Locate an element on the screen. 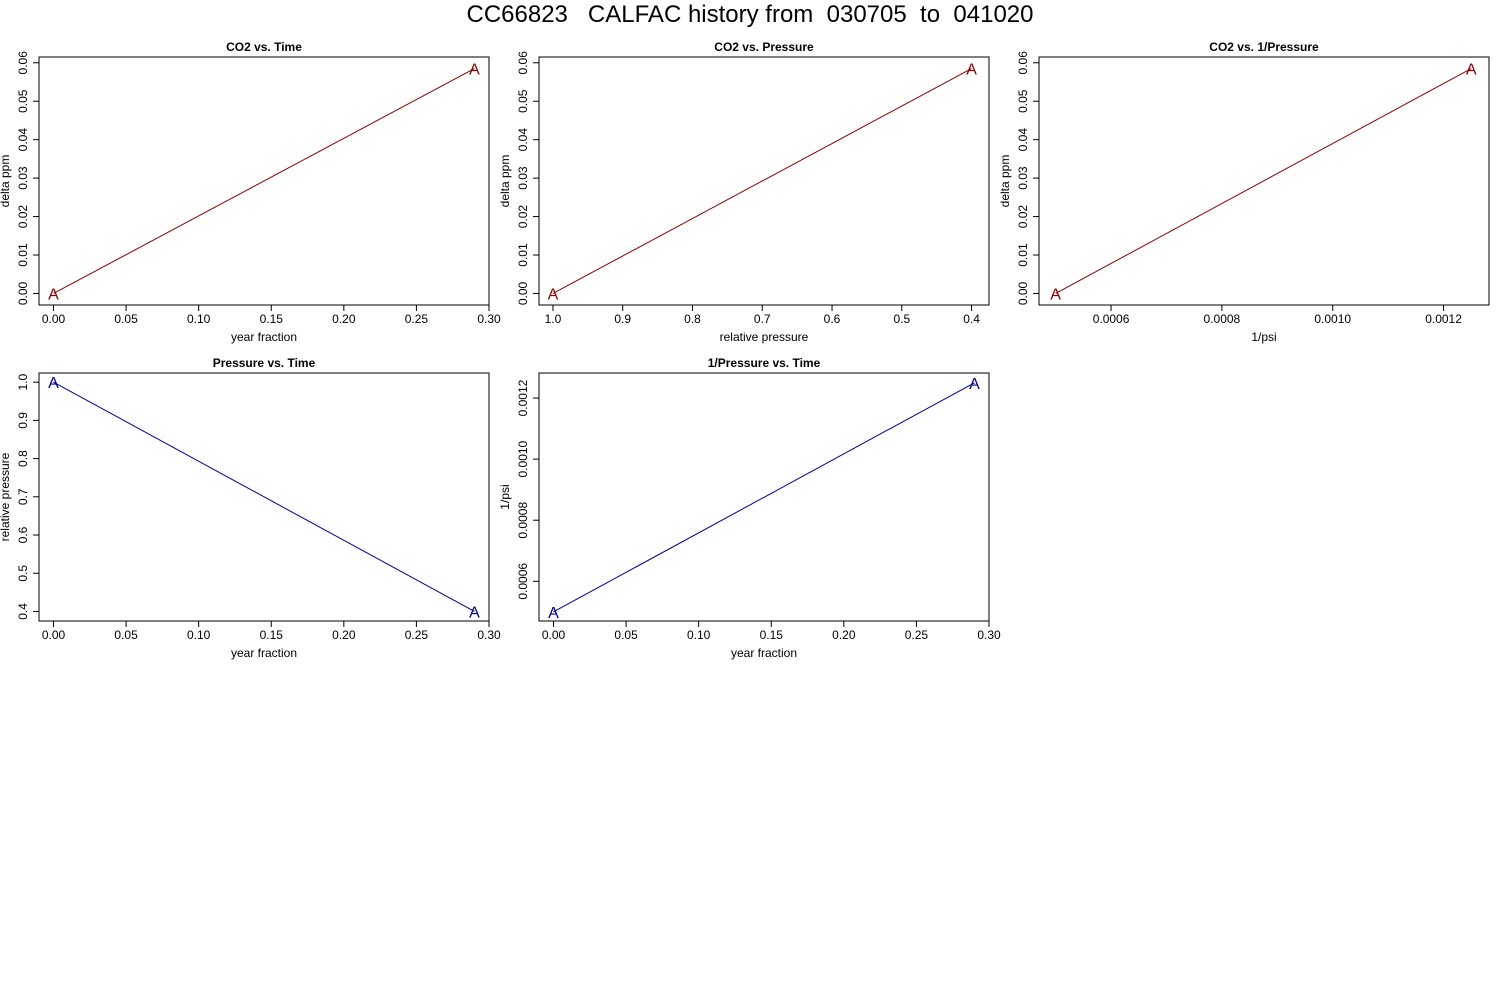 Image resolution: width=1500 pixels, height=1000 pixels. x-tick-label: 0.4 is located at coordinates (971, 319).